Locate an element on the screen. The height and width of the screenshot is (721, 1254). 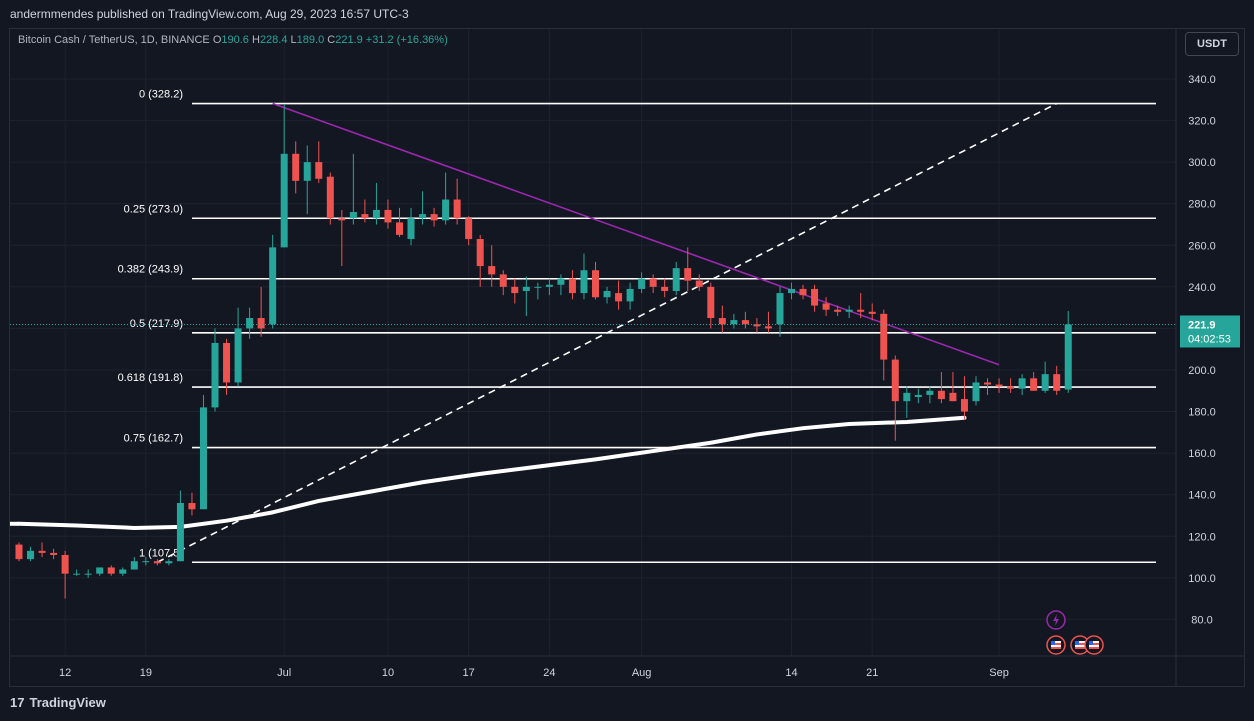
x-tick-label: 14 is located at coordinates (791, 673).